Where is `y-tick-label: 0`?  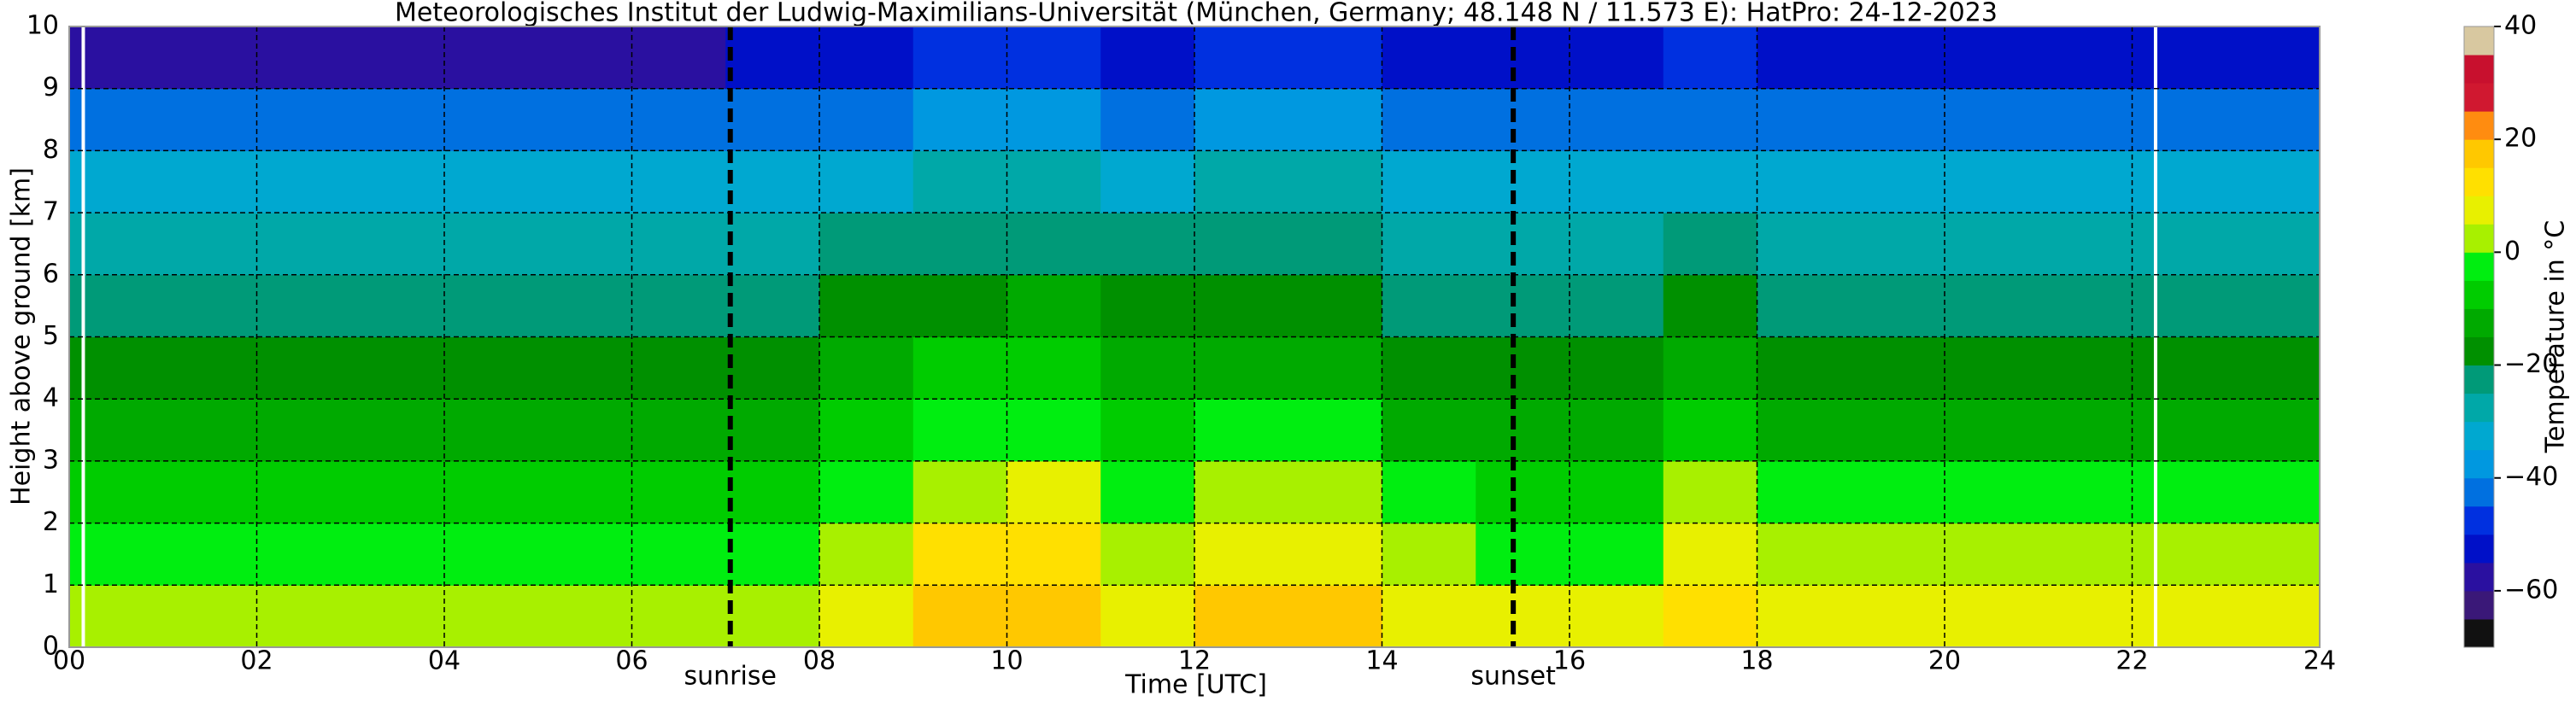
y-tick-label: 0 is located at coordinates (51, 647).